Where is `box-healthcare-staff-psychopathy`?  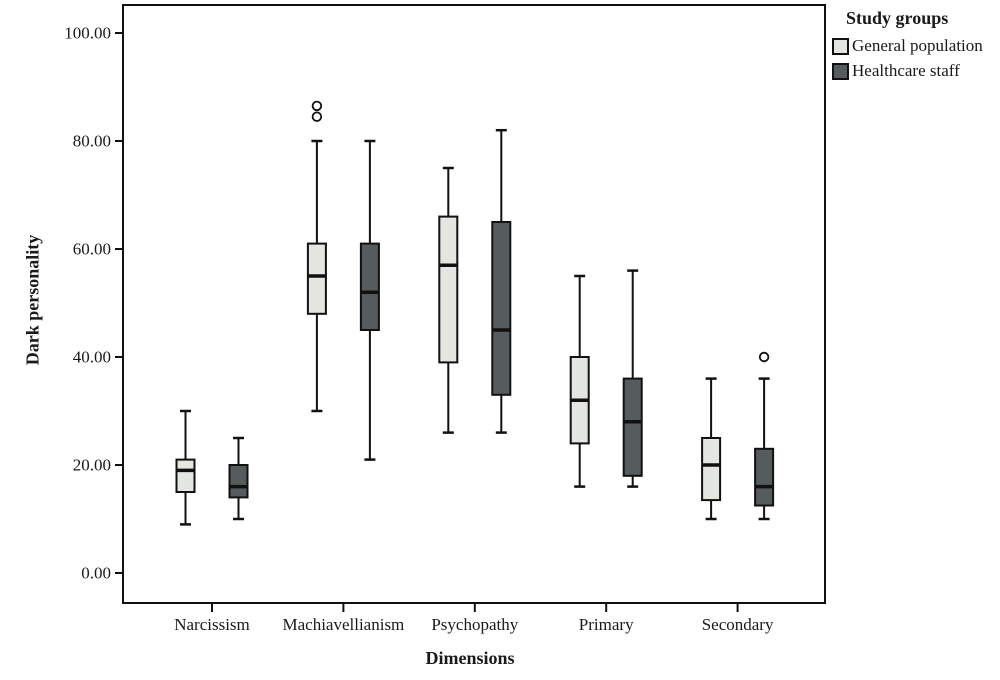
box-healthcare-staff-psychopathy is located at coordinates (501, 308).